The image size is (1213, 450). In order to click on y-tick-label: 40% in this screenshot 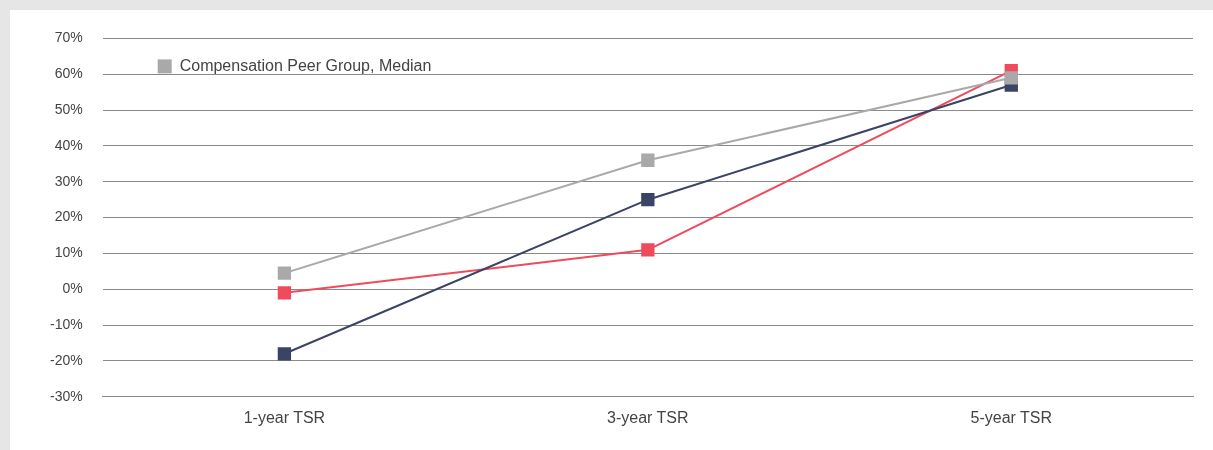, I will do `click(68, 144)`.